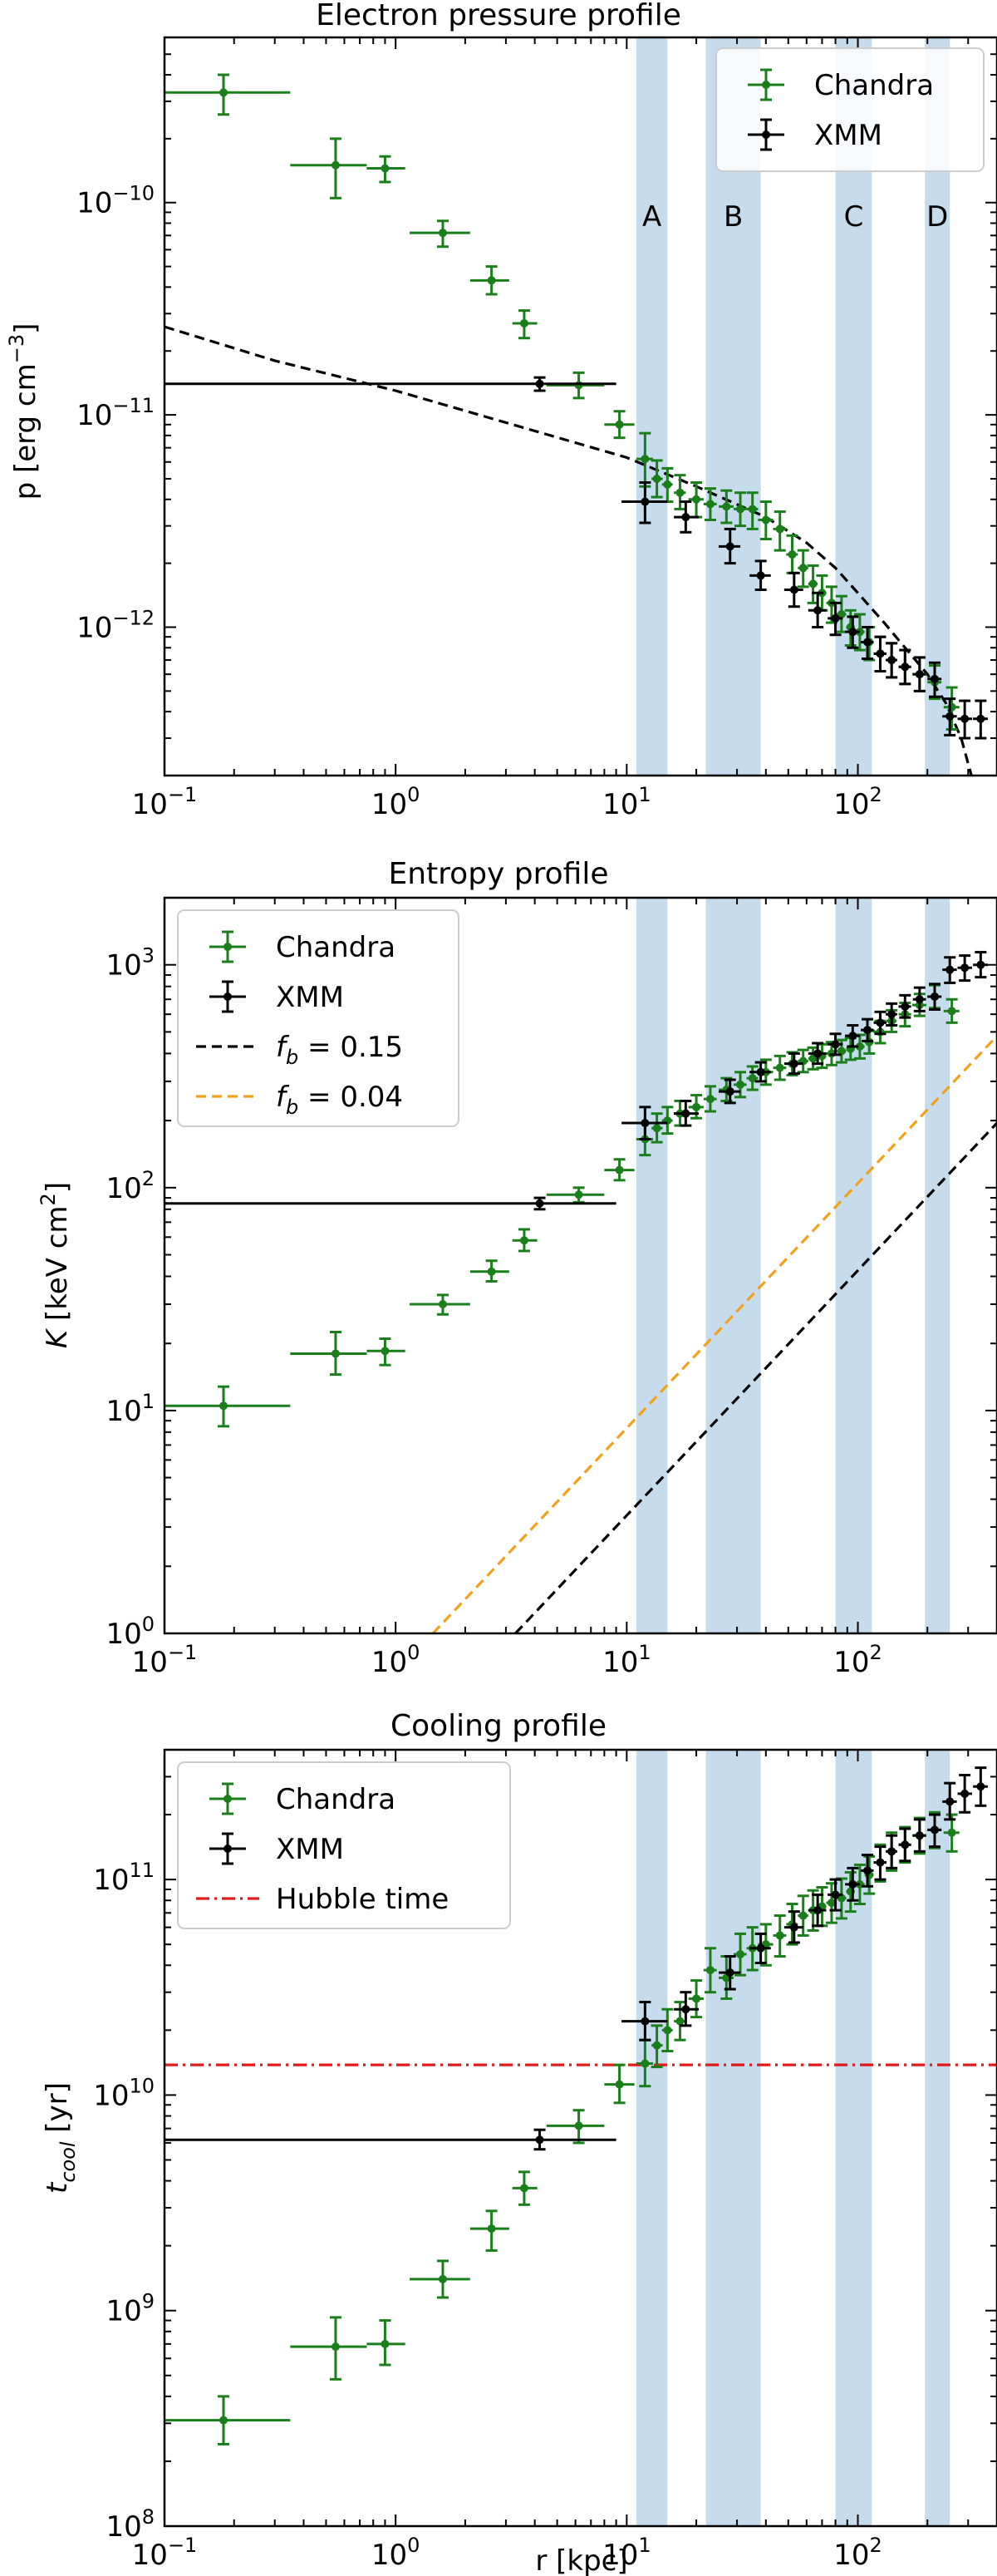 The width and height of the screenshot is (997, 2576). What do you see at coordinates (310, 997) in the screenshot?
I see `legend-label: XMM` at bounding box center [310, 997].